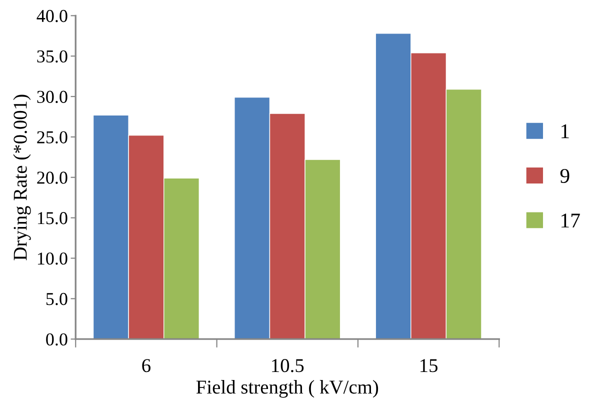 The width and height of the screenshot is (605, 412). Describe the element at coordinates (287, 389) in the screenshot. I see `x-axis-title: Field strength ( kV/cm)` at that location.